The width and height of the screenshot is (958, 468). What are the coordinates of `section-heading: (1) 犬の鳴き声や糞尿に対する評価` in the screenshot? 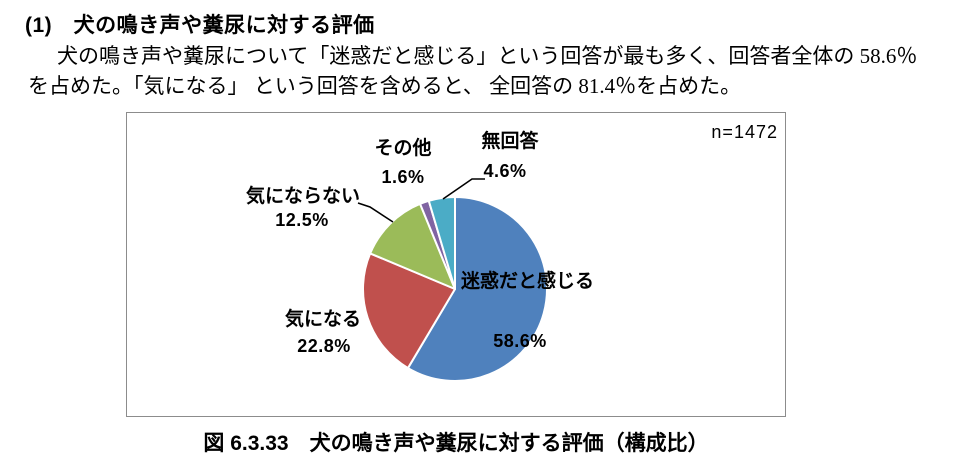 It's located at (200, 25).